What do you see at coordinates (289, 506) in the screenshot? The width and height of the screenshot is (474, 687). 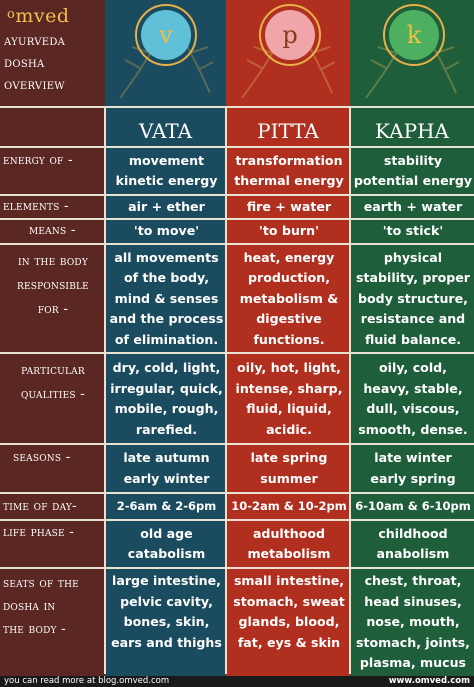 I see `cell-pitta-time: 10-2am & 10-2pm` at bounding box center [289, 506].